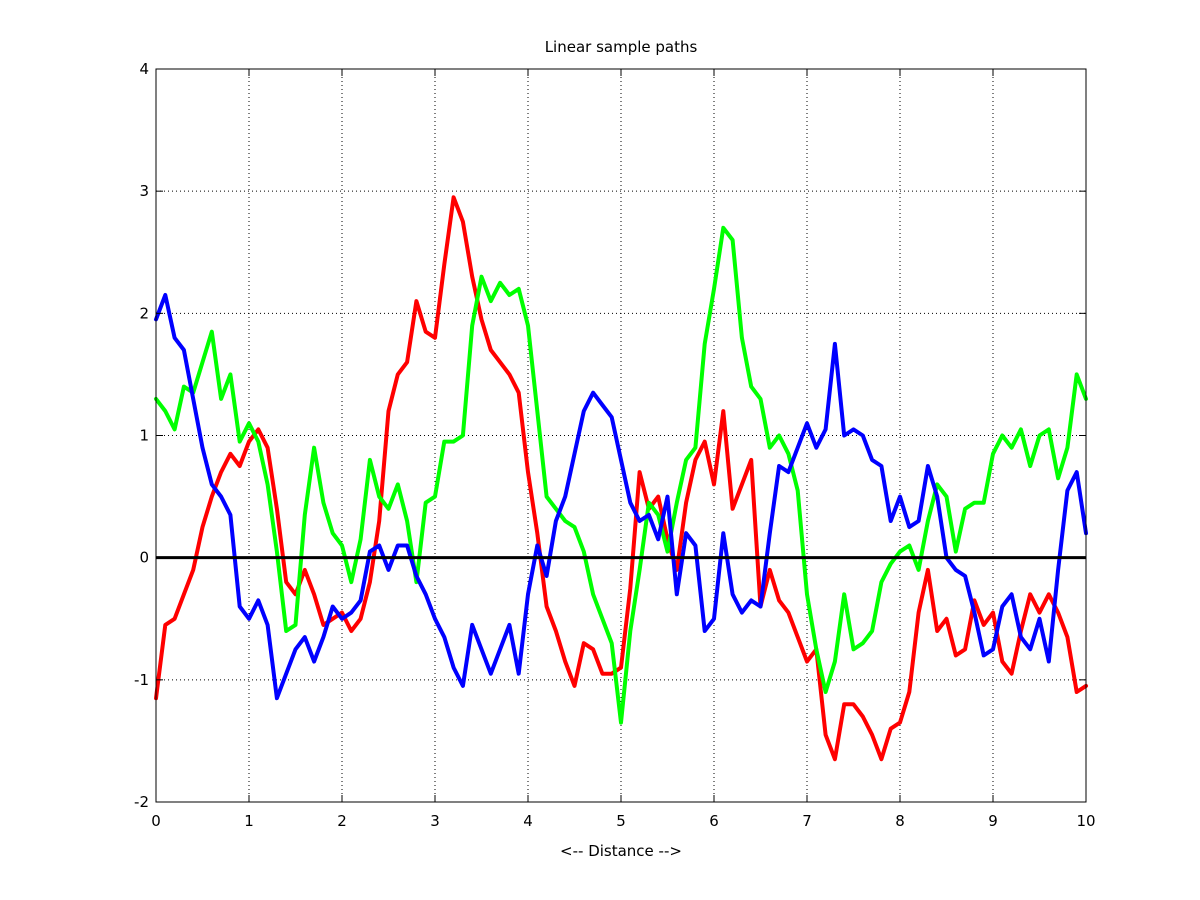  I want to click on x-tick-label: 6, so click(714, 821).